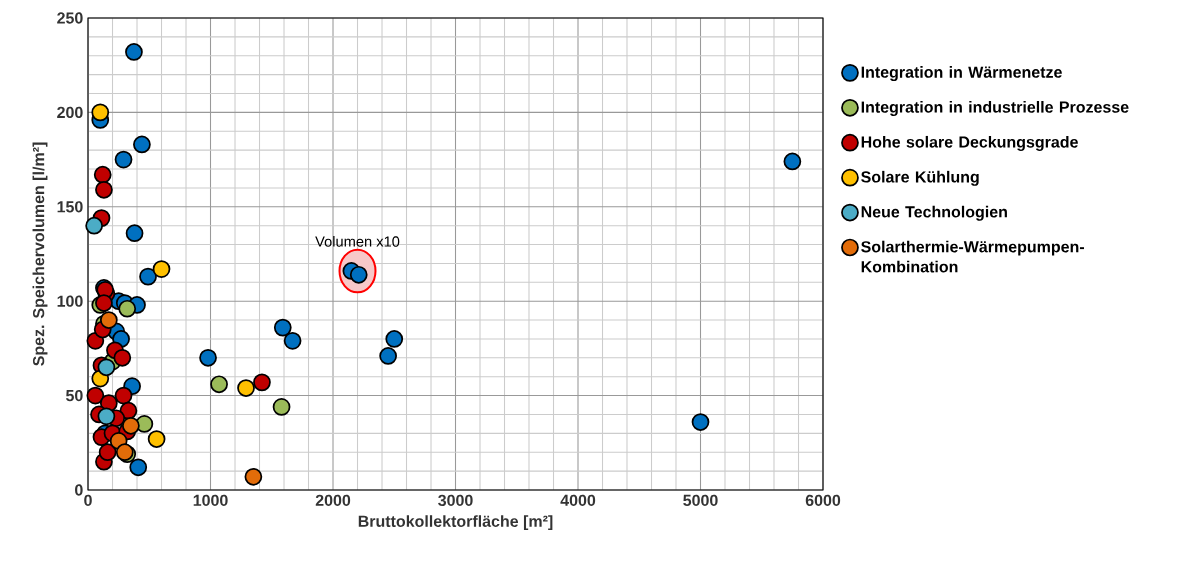 This screenshot has width=1186, height=563. What do you see at coordinates (210, 500) in the screenshot?
I see `x-tick-label: 1000` at bounding box center [210, 500].